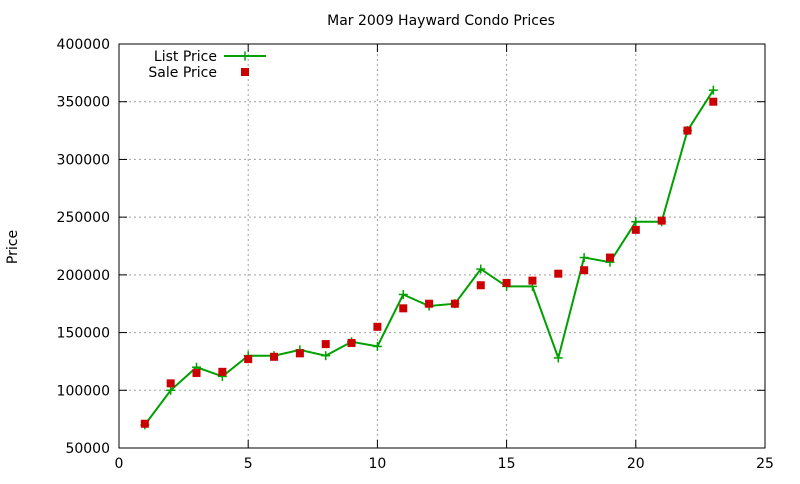 This screenshot has height=484, width=800. I want to click on y-tick-label: 200000, so click(83, 276).